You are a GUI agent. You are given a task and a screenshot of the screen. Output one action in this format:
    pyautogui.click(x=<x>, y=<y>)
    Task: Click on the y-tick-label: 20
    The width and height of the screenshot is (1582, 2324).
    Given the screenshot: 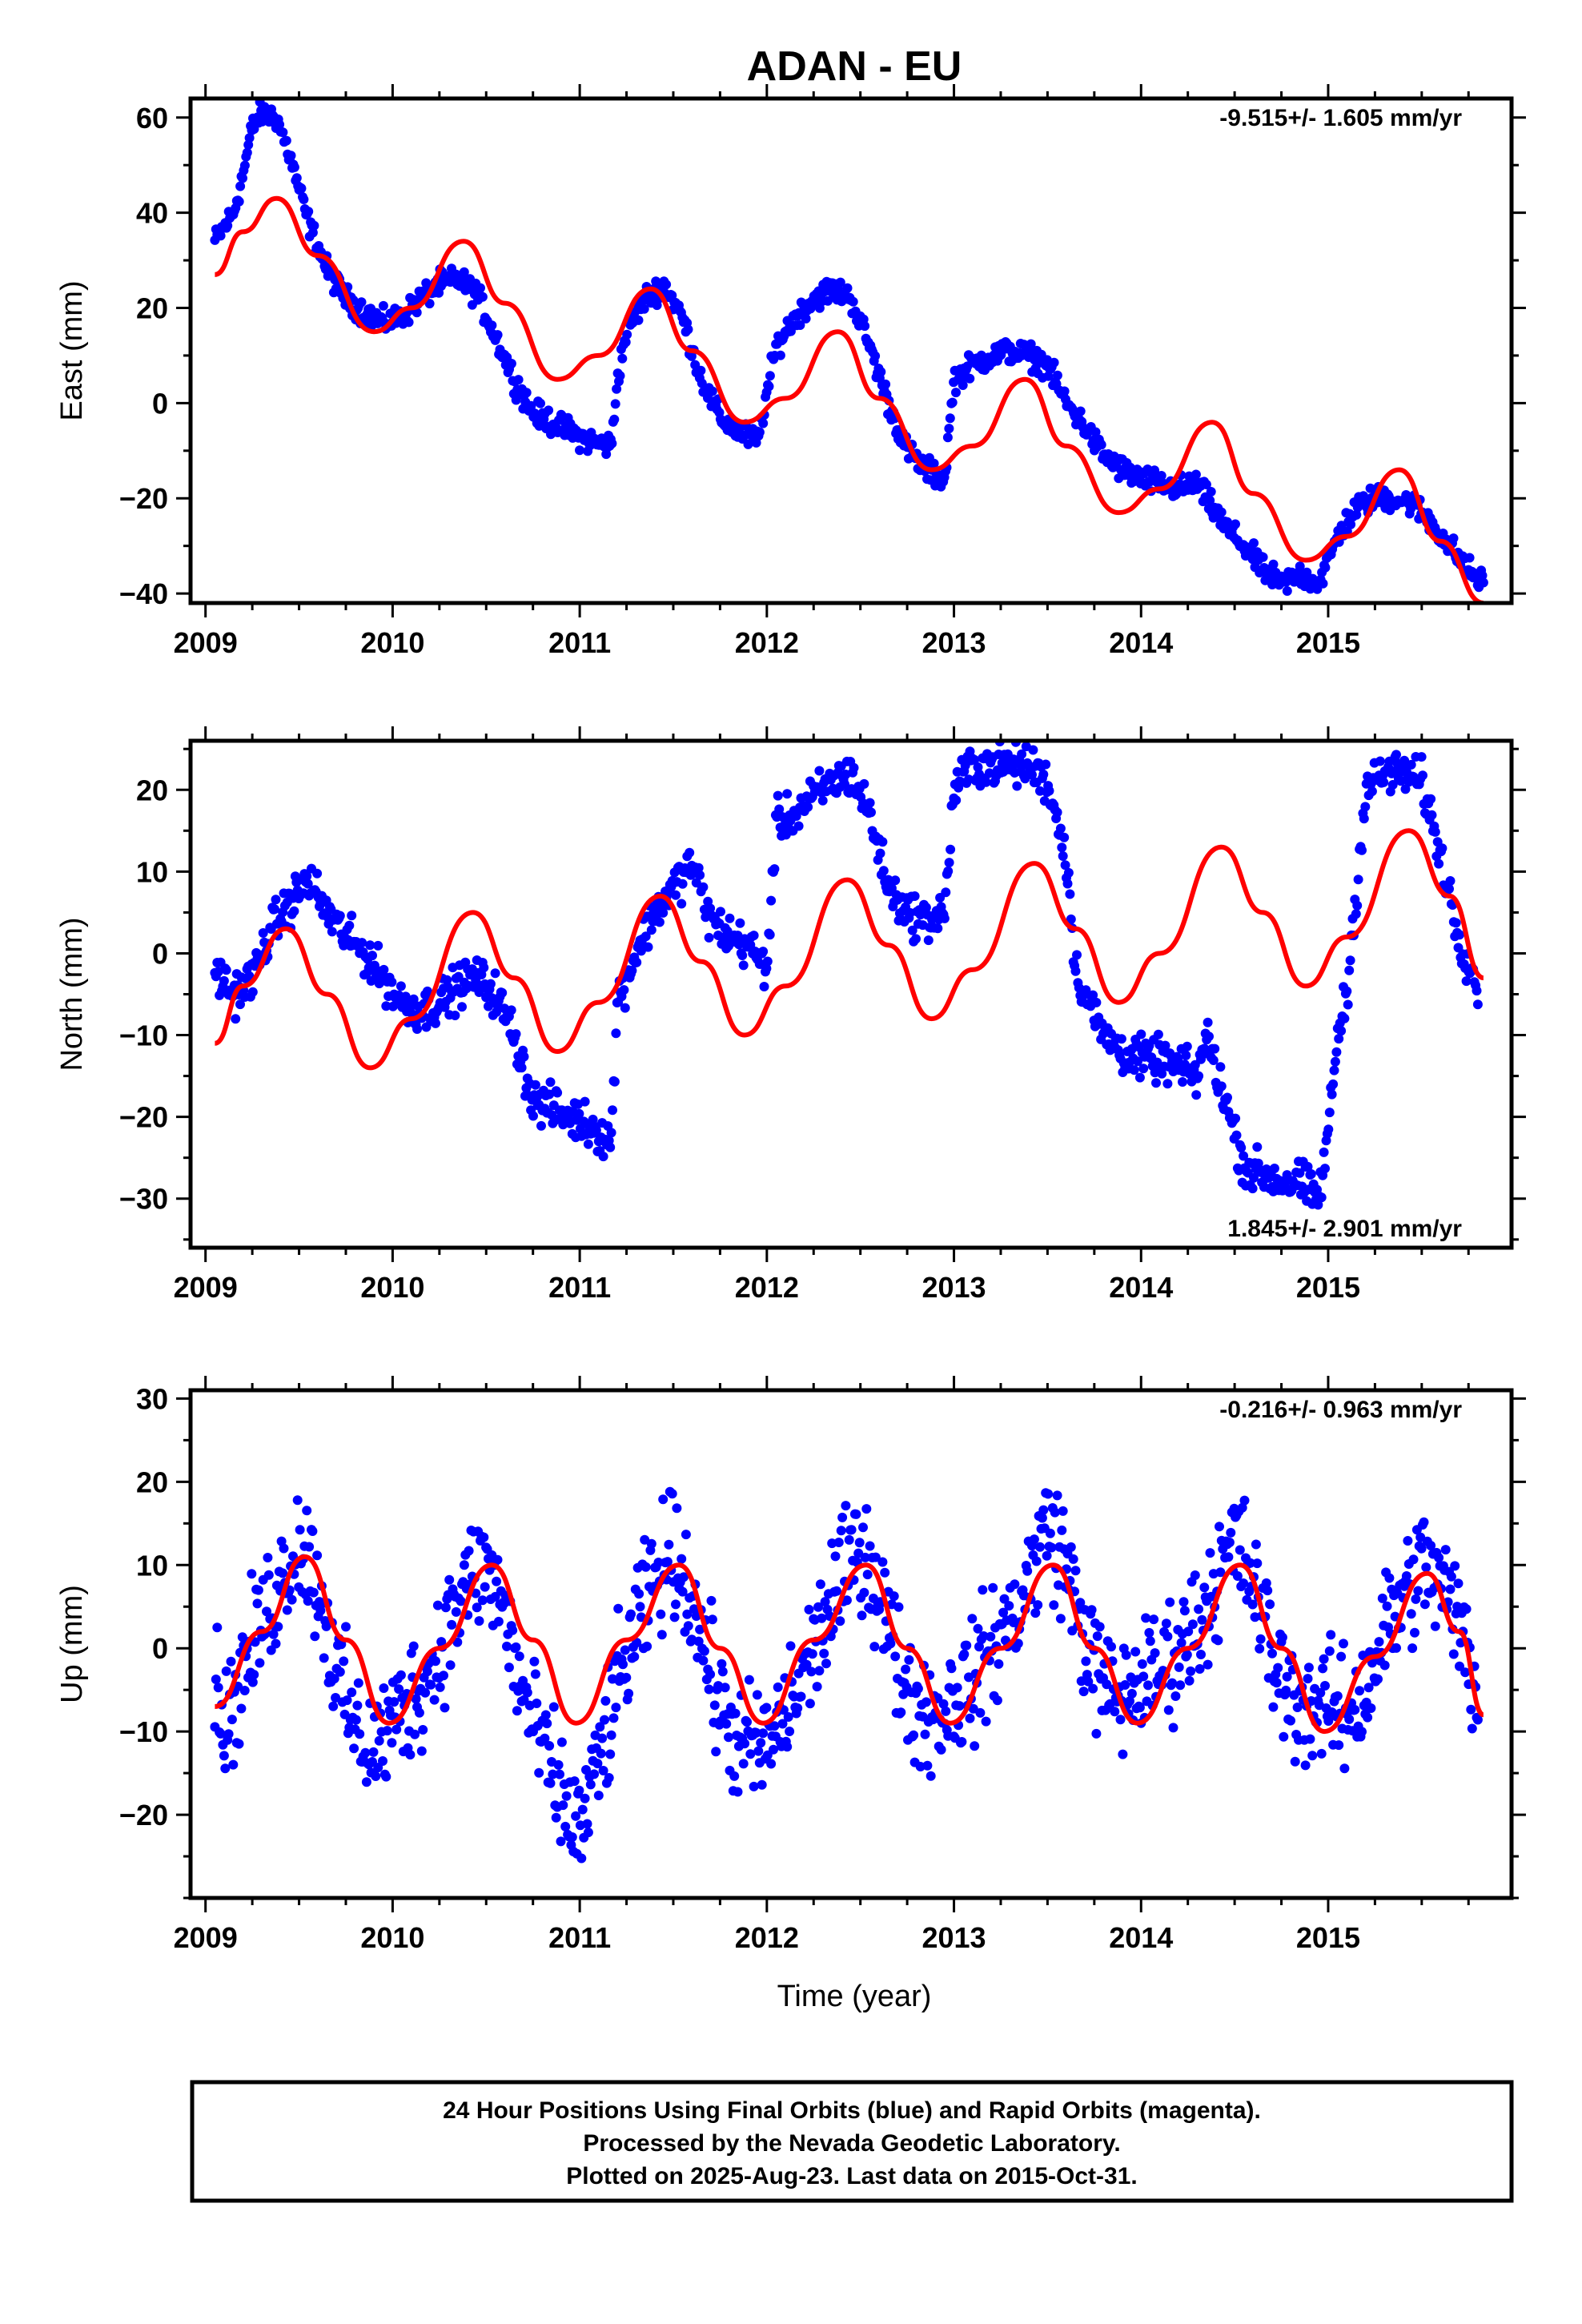 What is the action you would take?
    pyautogui.click(x=152, y=308)
    